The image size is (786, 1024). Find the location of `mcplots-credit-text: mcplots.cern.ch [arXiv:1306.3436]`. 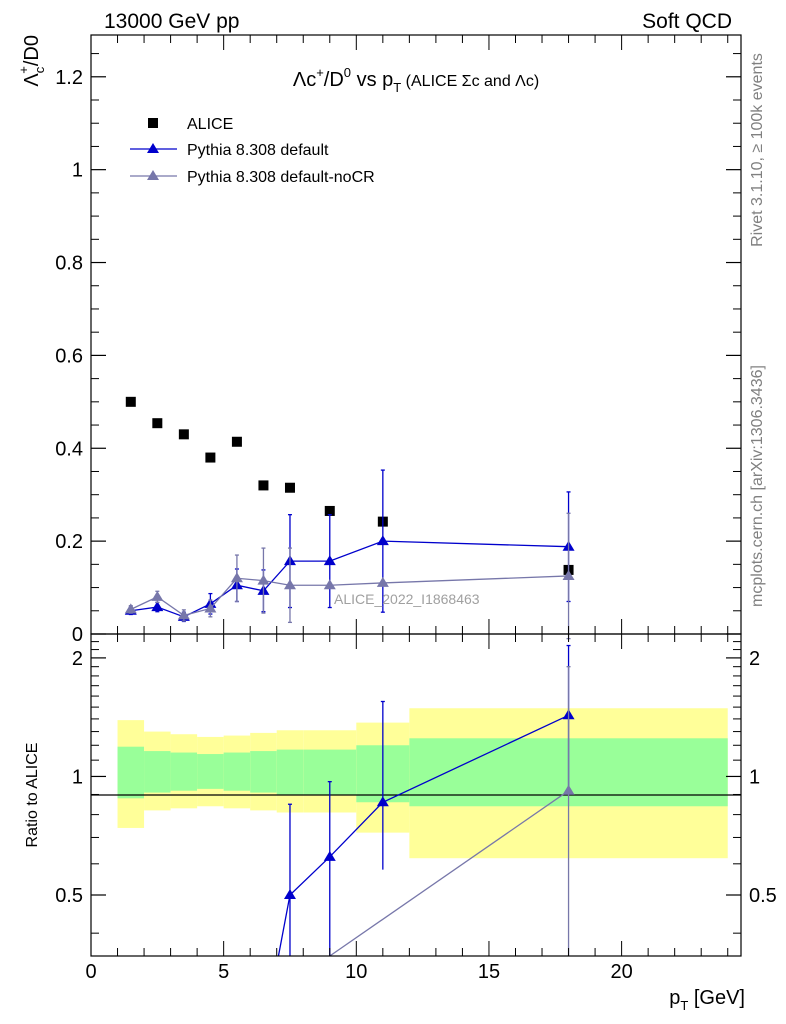

mcplots-credit-text: mcplots.cern.ch [arXiv:1306.3436] is located at coordinates (757, 486).